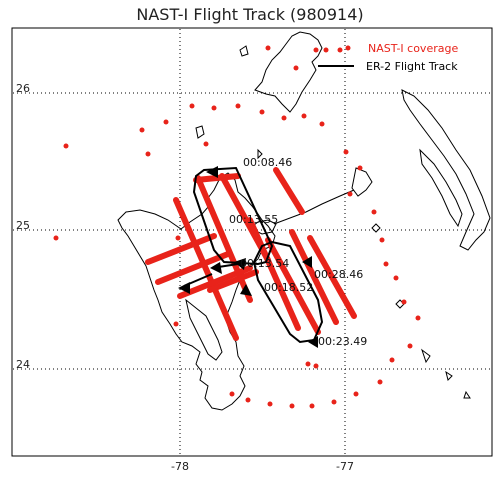 The image size is (500, 500). Describe the element at coordinates (264, 263) in the screenshot. I see `timestamp-label: 00:13.54` at that location.